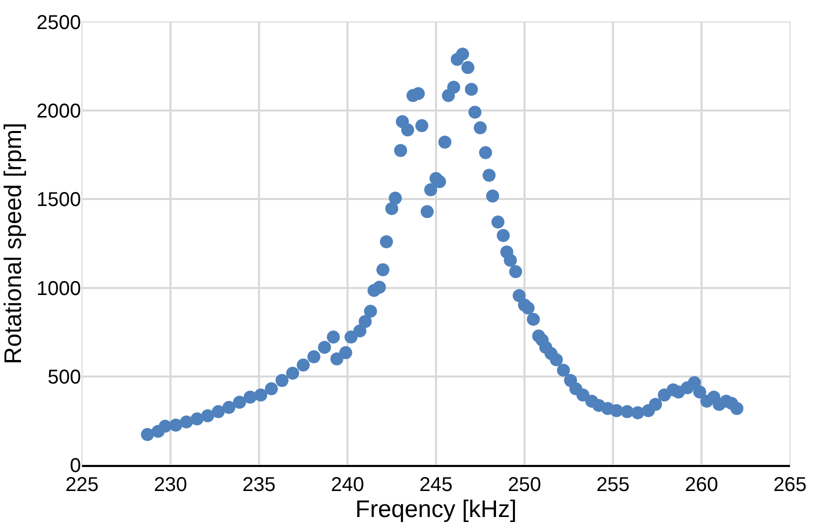  Describe the element at coordinates (13, 243) in the screenshot. I see `y-axis-title: Rotational speed [rpm]` at that location.